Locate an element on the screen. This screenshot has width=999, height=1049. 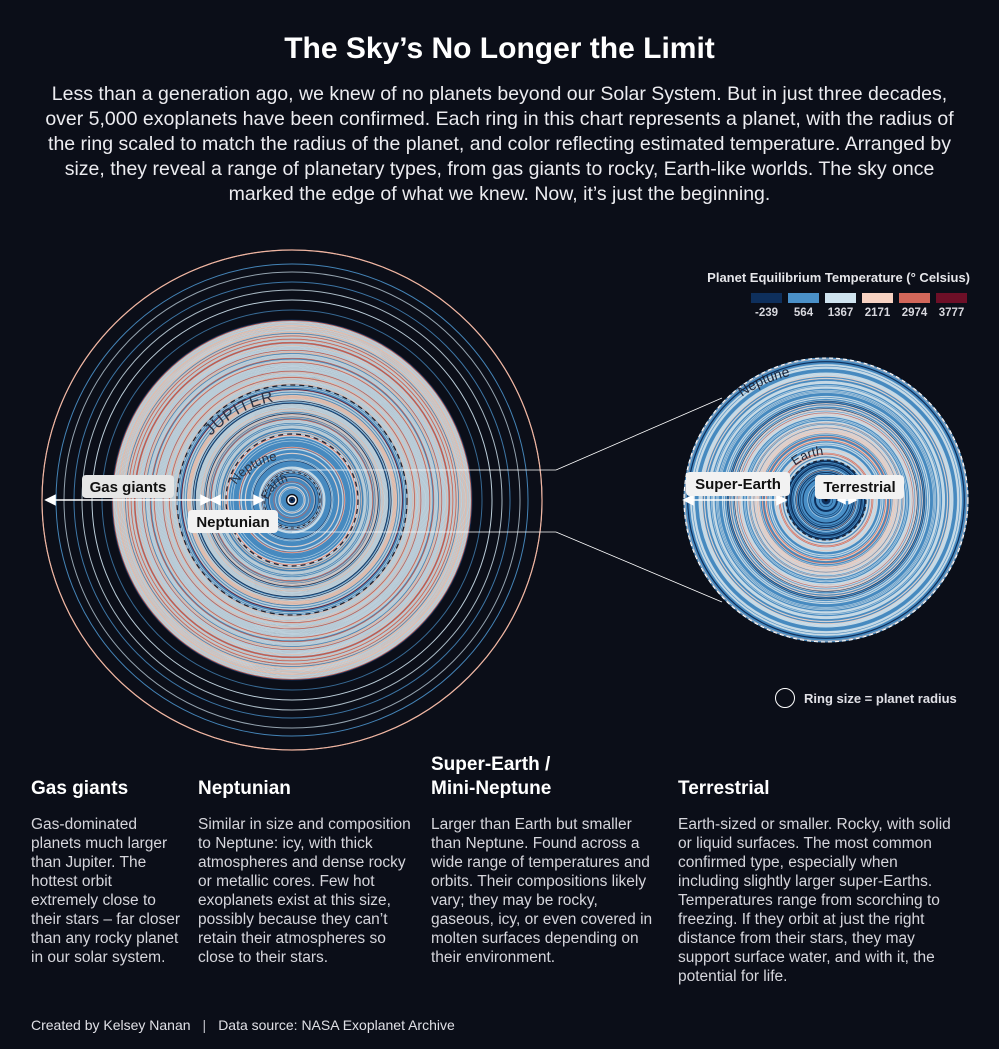
category-heading: Neptunian is located at coordinates (244, 788).